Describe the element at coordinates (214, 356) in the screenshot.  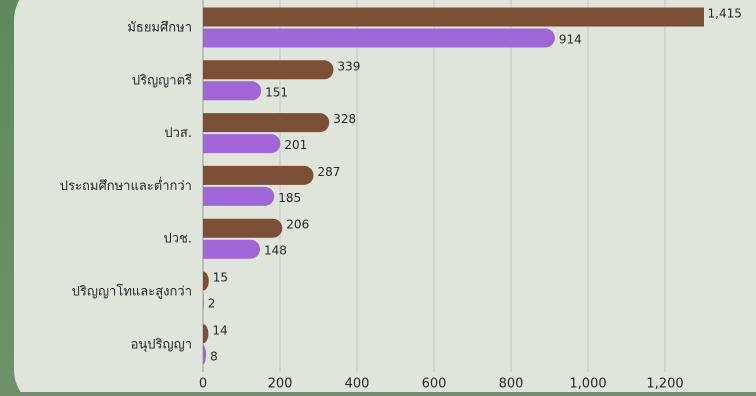
I see `value-label: 8` at that location.